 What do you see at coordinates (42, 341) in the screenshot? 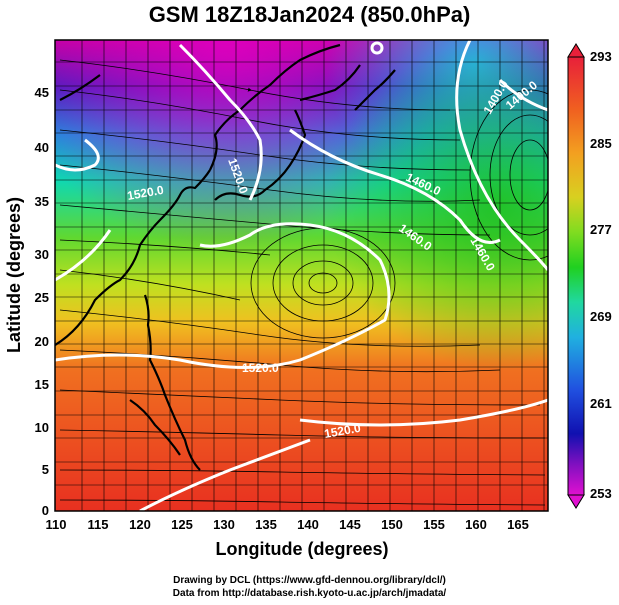
I see `y-tick-label: 20` at bounding box center [42, 341].